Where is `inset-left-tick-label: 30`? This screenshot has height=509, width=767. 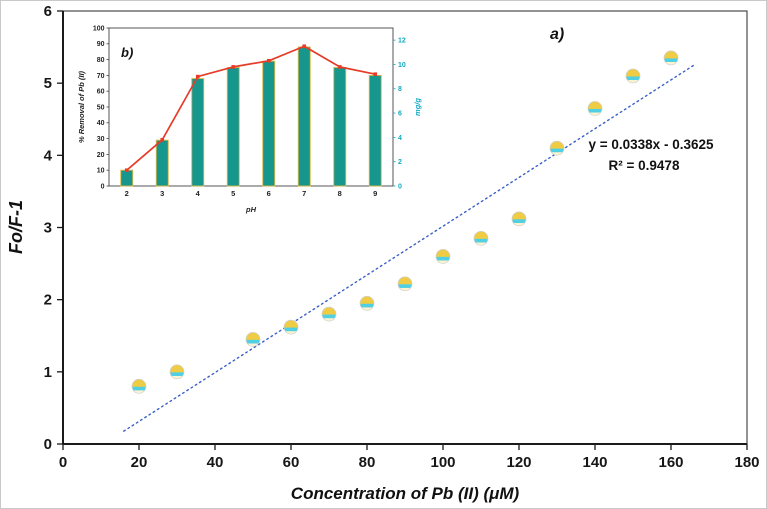
inset-left-tick-label: 30 is located at coordinates (101, 139).